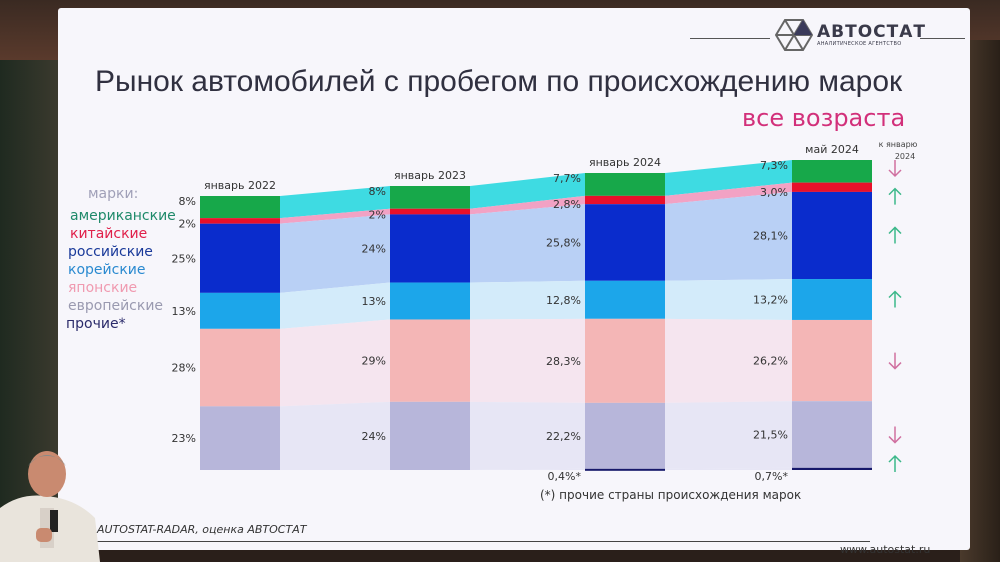 The height and width of the screenshot is (562, 1000). Describe the element at coordinates (898, 144) in the screenshot. I see `change-header: к январю` at that location.